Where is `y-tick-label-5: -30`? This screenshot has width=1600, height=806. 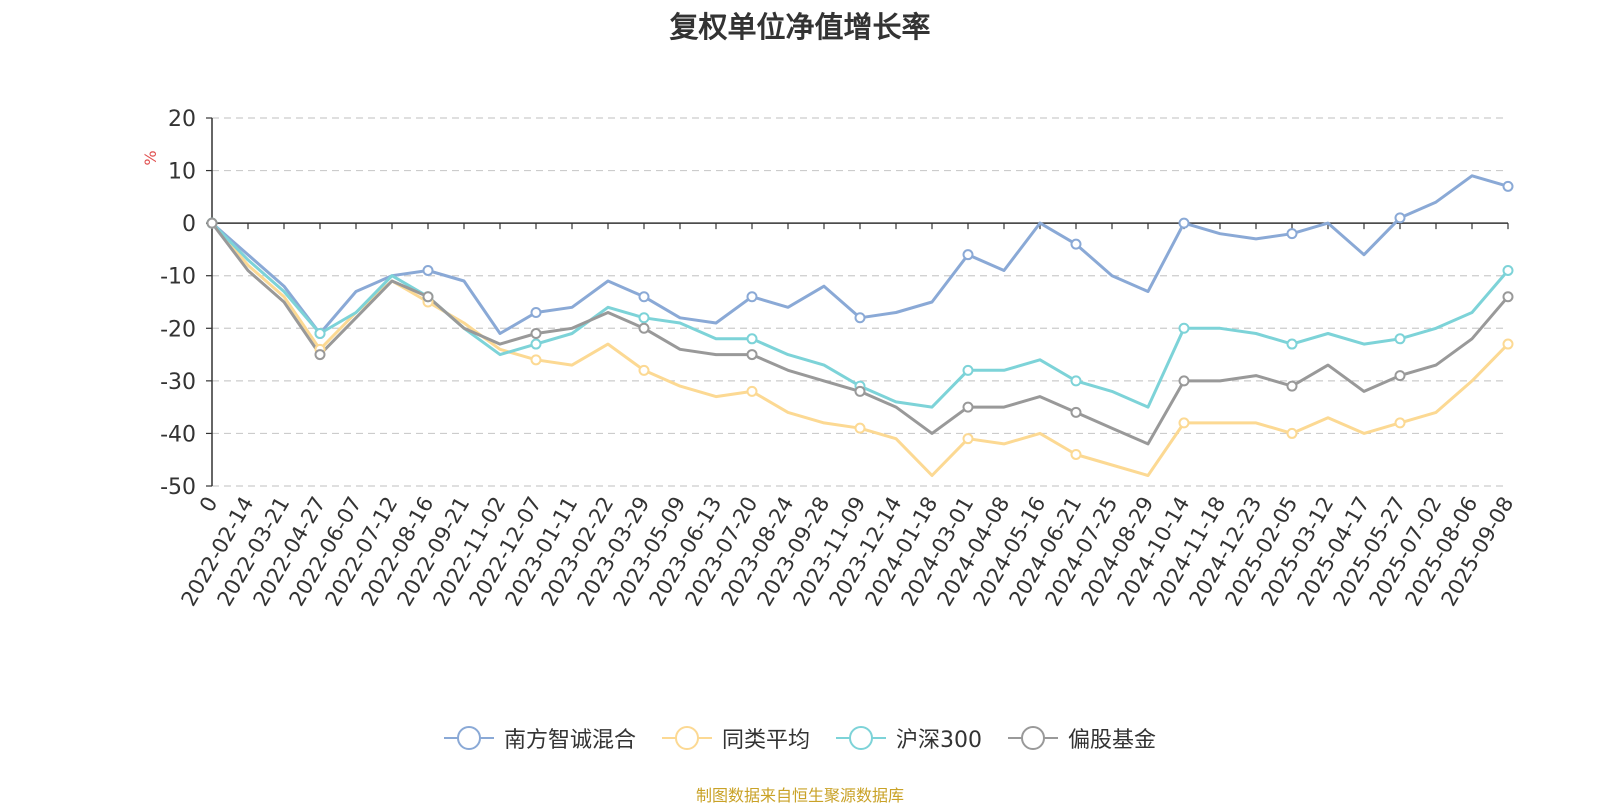 y-tick-label-5: -30 is located at coordinates (178, 382).